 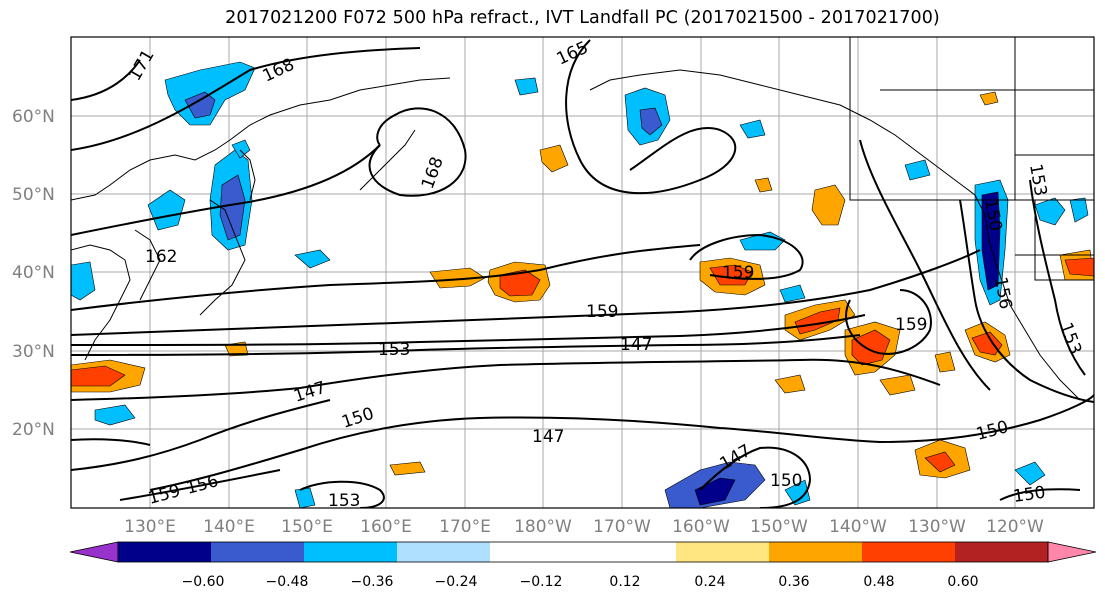 What do you see at coordinates (779, 527) in the screenshot?
I see `lon-label: 150°W` at bounding box center [779, 527].